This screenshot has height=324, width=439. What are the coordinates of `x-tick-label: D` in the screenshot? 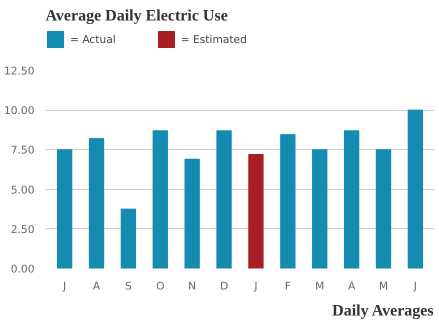 It's located at (224, 286).